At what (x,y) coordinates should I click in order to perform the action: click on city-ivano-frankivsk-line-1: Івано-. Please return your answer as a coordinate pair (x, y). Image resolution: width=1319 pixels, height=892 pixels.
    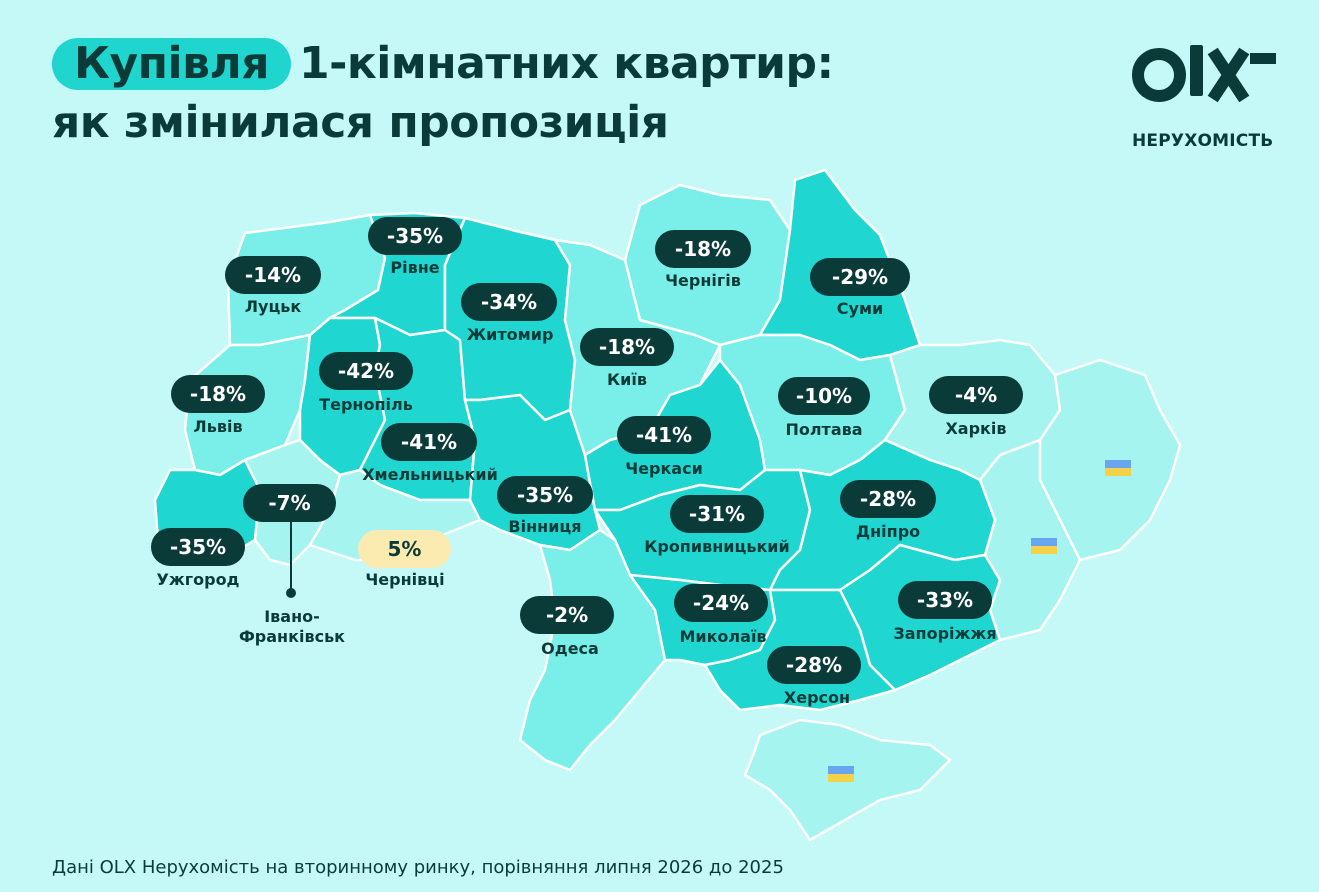
    Looking at the image, I should click on (292, 616).